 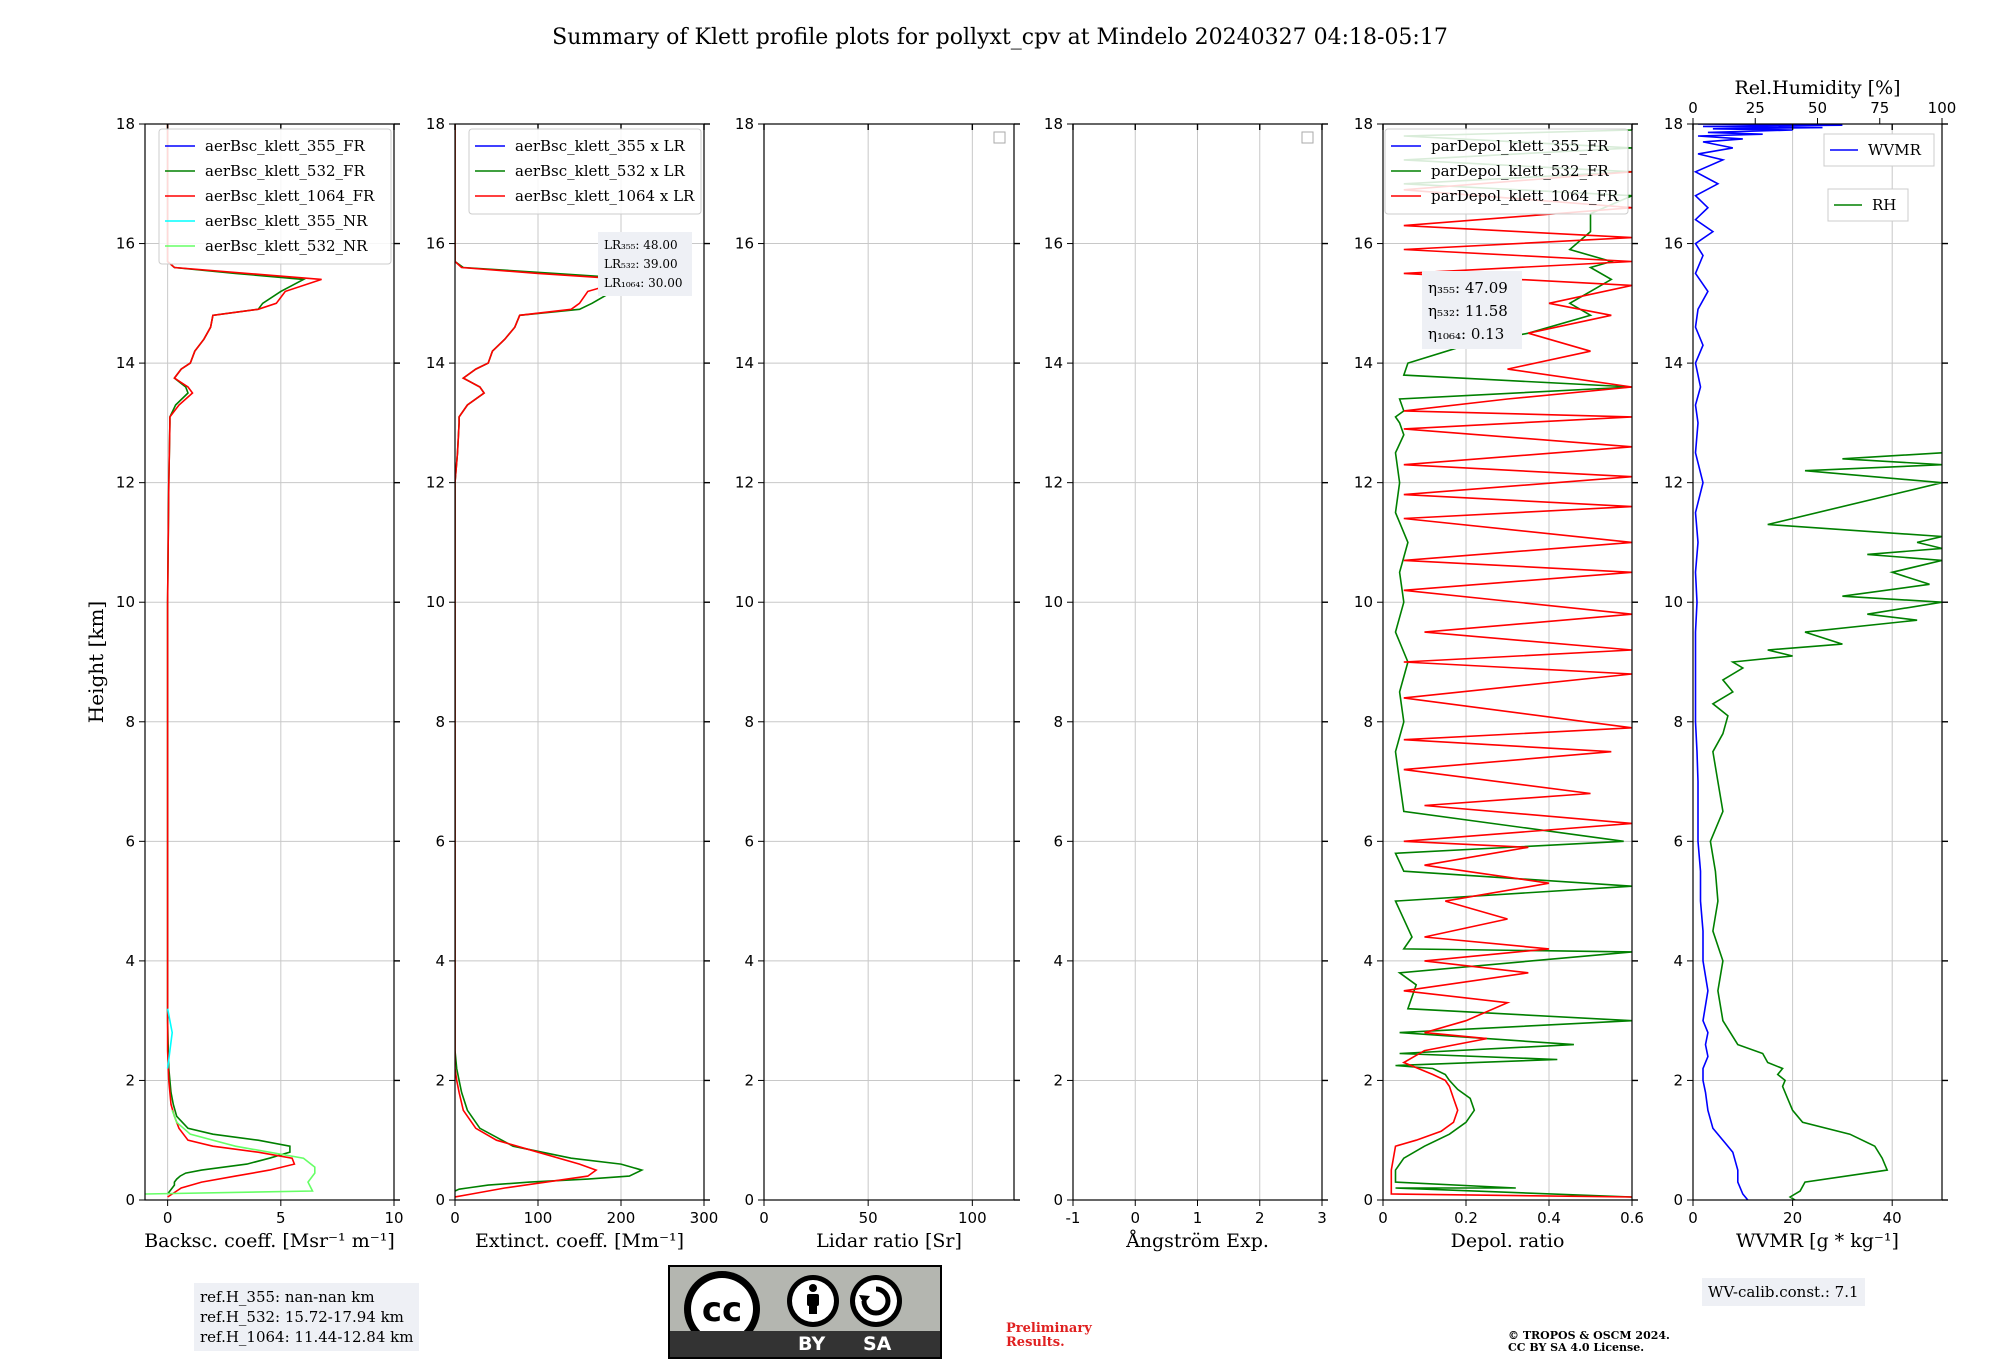 What do you see at coordinates (645, 264) in the screenshot?
I see `lr-annotation-box` at bounding box center [645, 264].